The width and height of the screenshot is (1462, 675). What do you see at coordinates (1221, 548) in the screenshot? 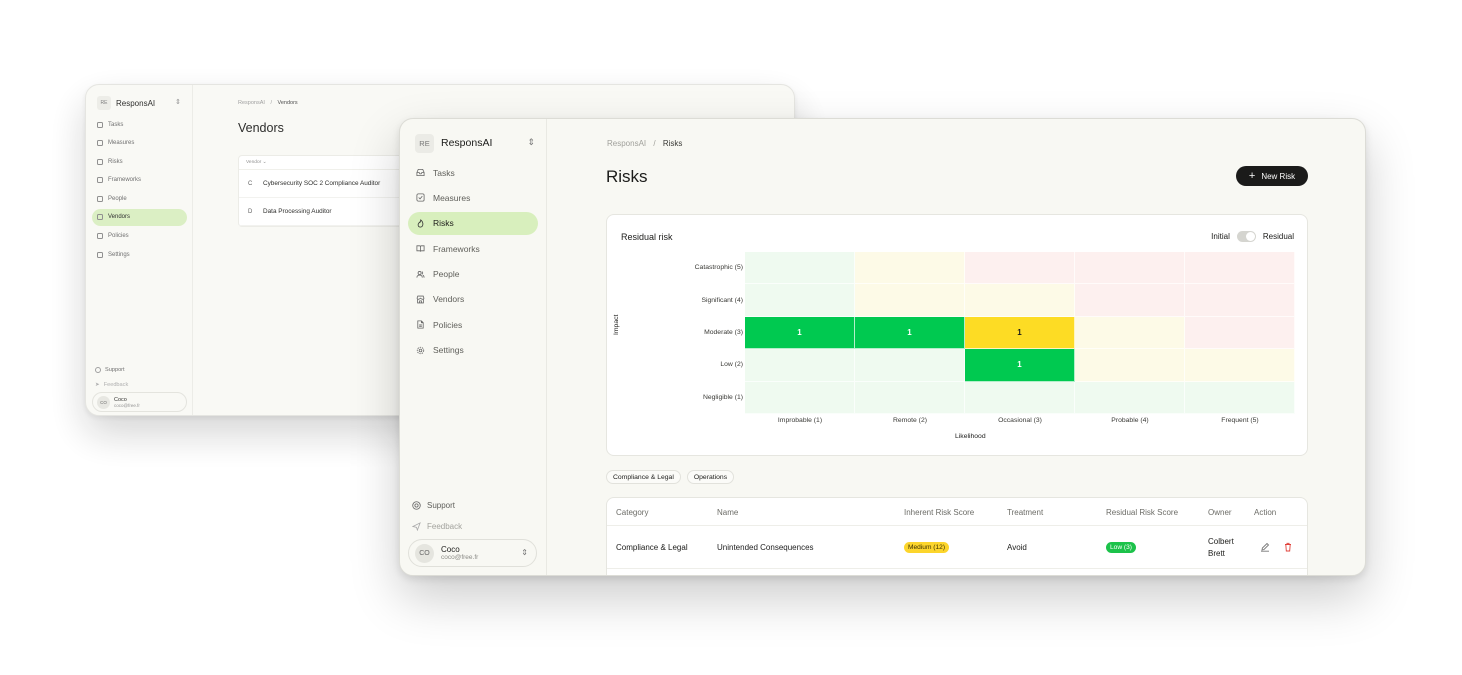
I see `row-owner: Colbert Brett` at bounding box center [1221, 548].